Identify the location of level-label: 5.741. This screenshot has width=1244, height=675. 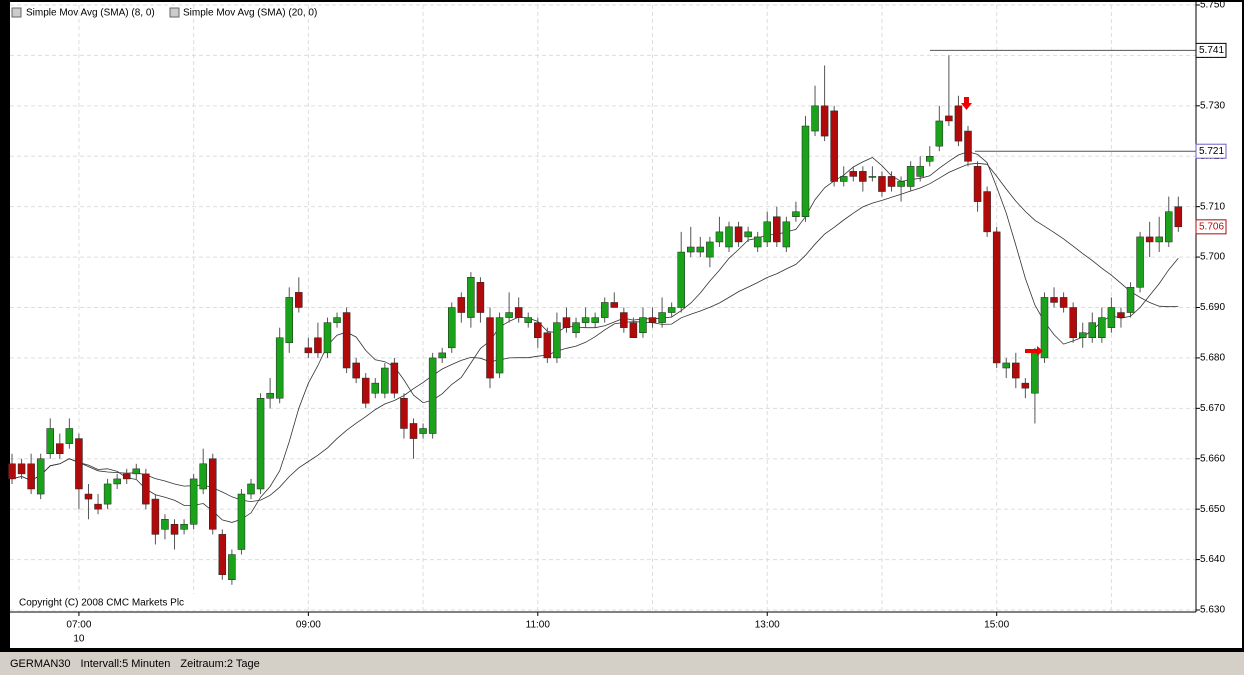
(1211, 50).